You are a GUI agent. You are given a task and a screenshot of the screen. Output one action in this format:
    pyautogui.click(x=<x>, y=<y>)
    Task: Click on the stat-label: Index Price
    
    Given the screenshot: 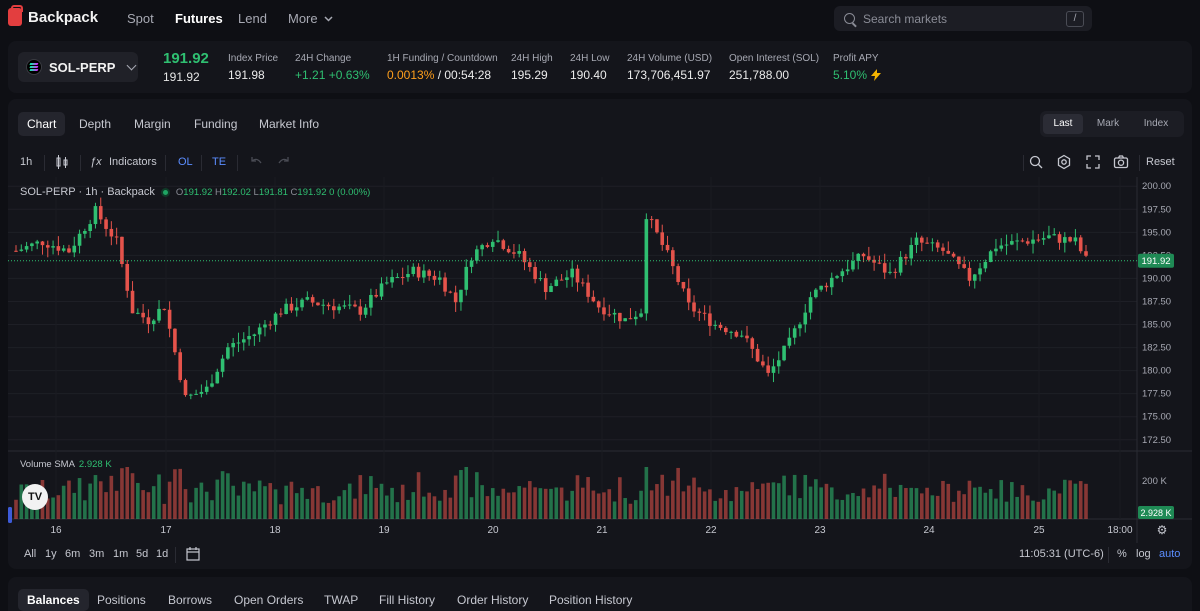 What is the action you would take?
    pyautogui.click(x=253, y=58)
    